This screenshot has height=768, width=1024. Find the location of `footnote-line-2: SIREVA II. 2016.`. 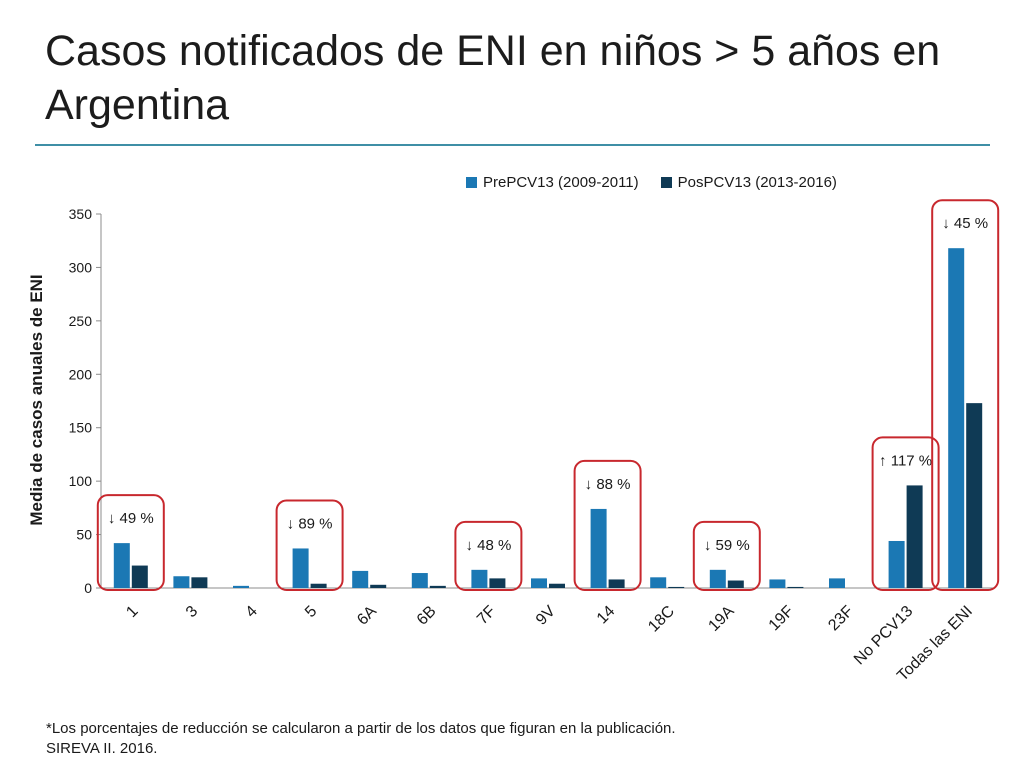

footnote-line-2: SIREVA II. 2016. is located at coordinates (102, 748).